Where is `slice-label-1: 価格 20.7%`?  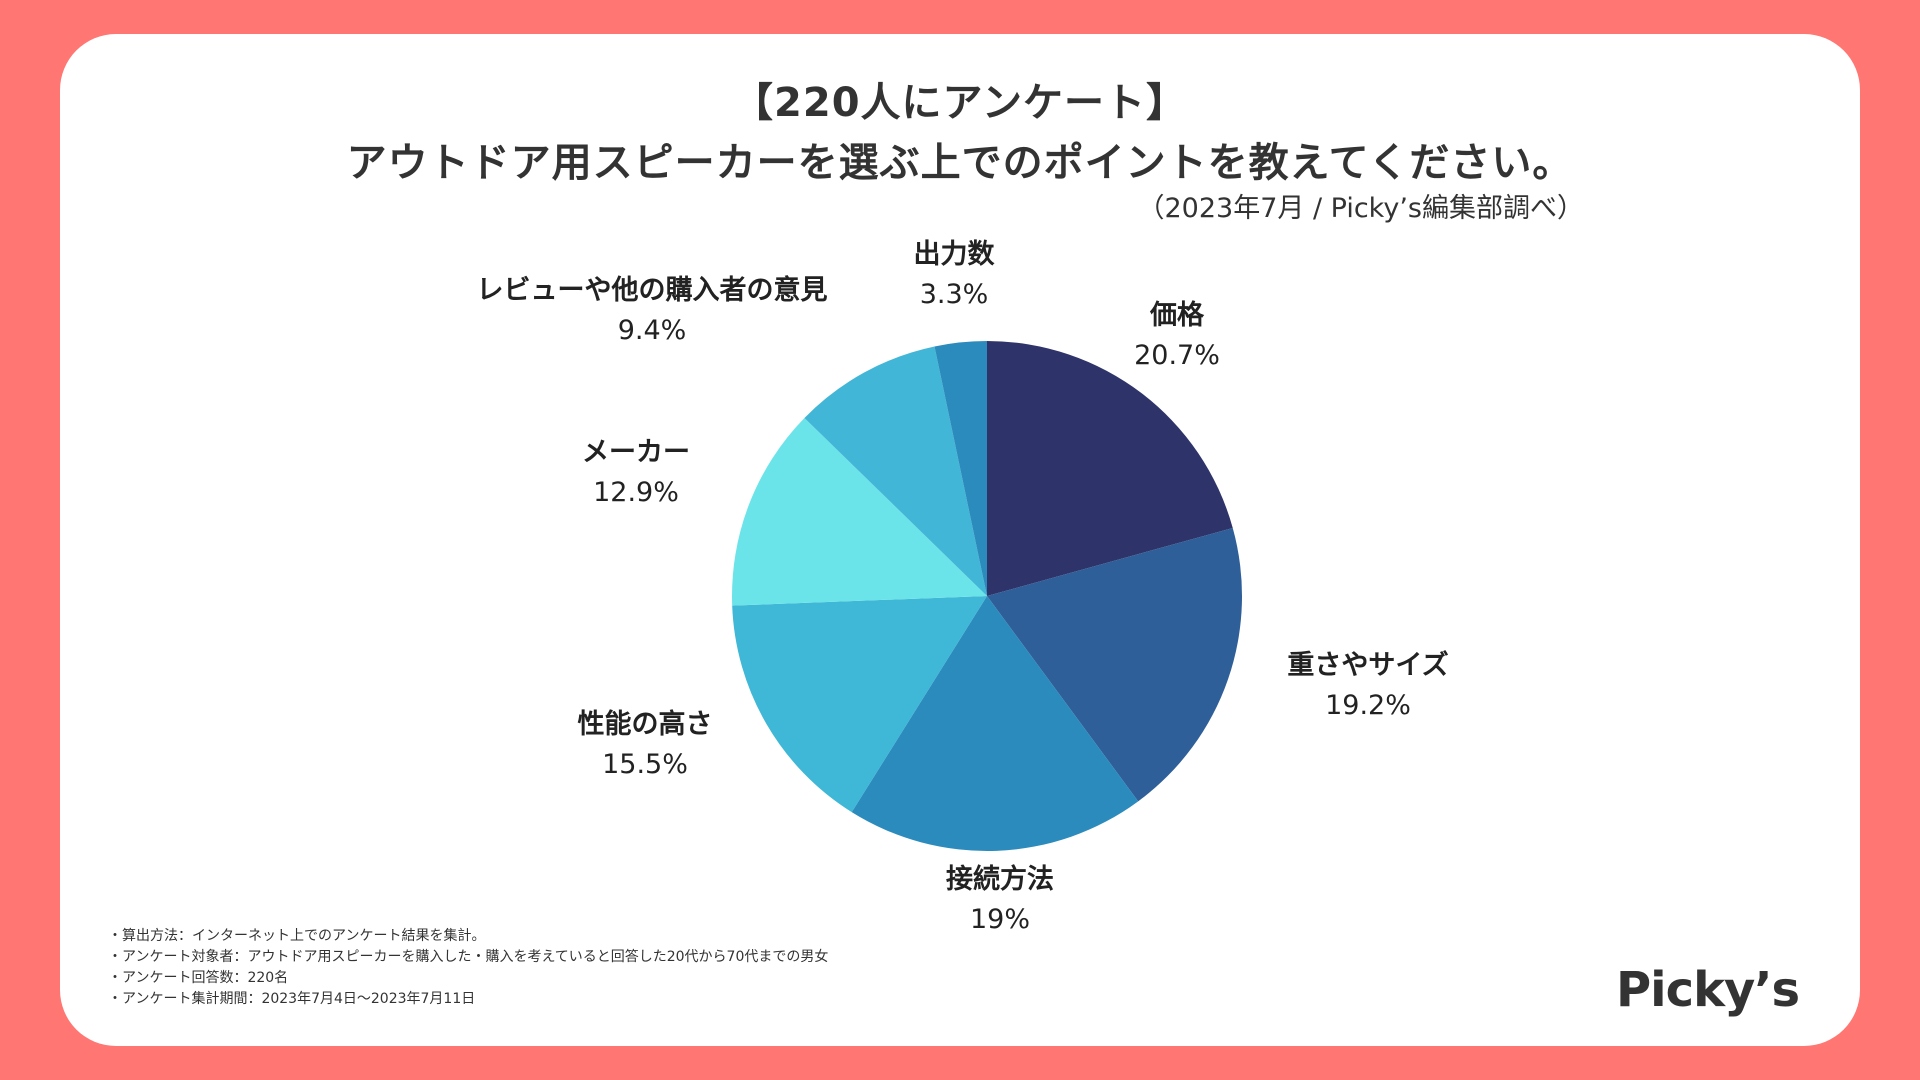 slice-label-1: 価格 20.7% is located at coordinates (1177, 336).